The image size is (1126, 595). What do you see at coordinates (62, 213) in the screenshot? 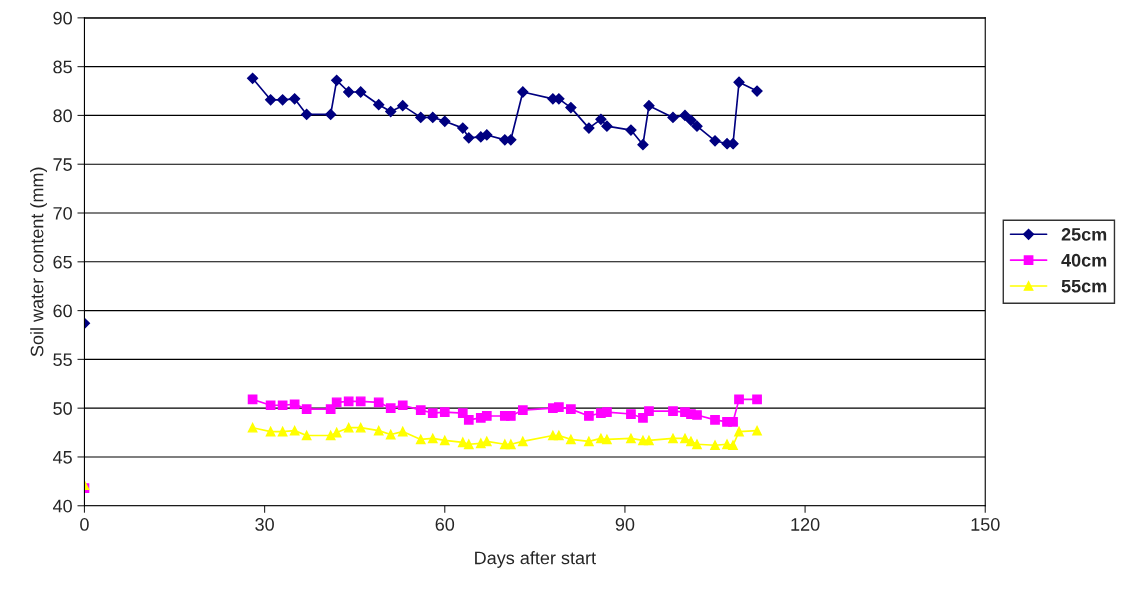
I see `y-tick-label: 70` at bounding box center [62, 213].